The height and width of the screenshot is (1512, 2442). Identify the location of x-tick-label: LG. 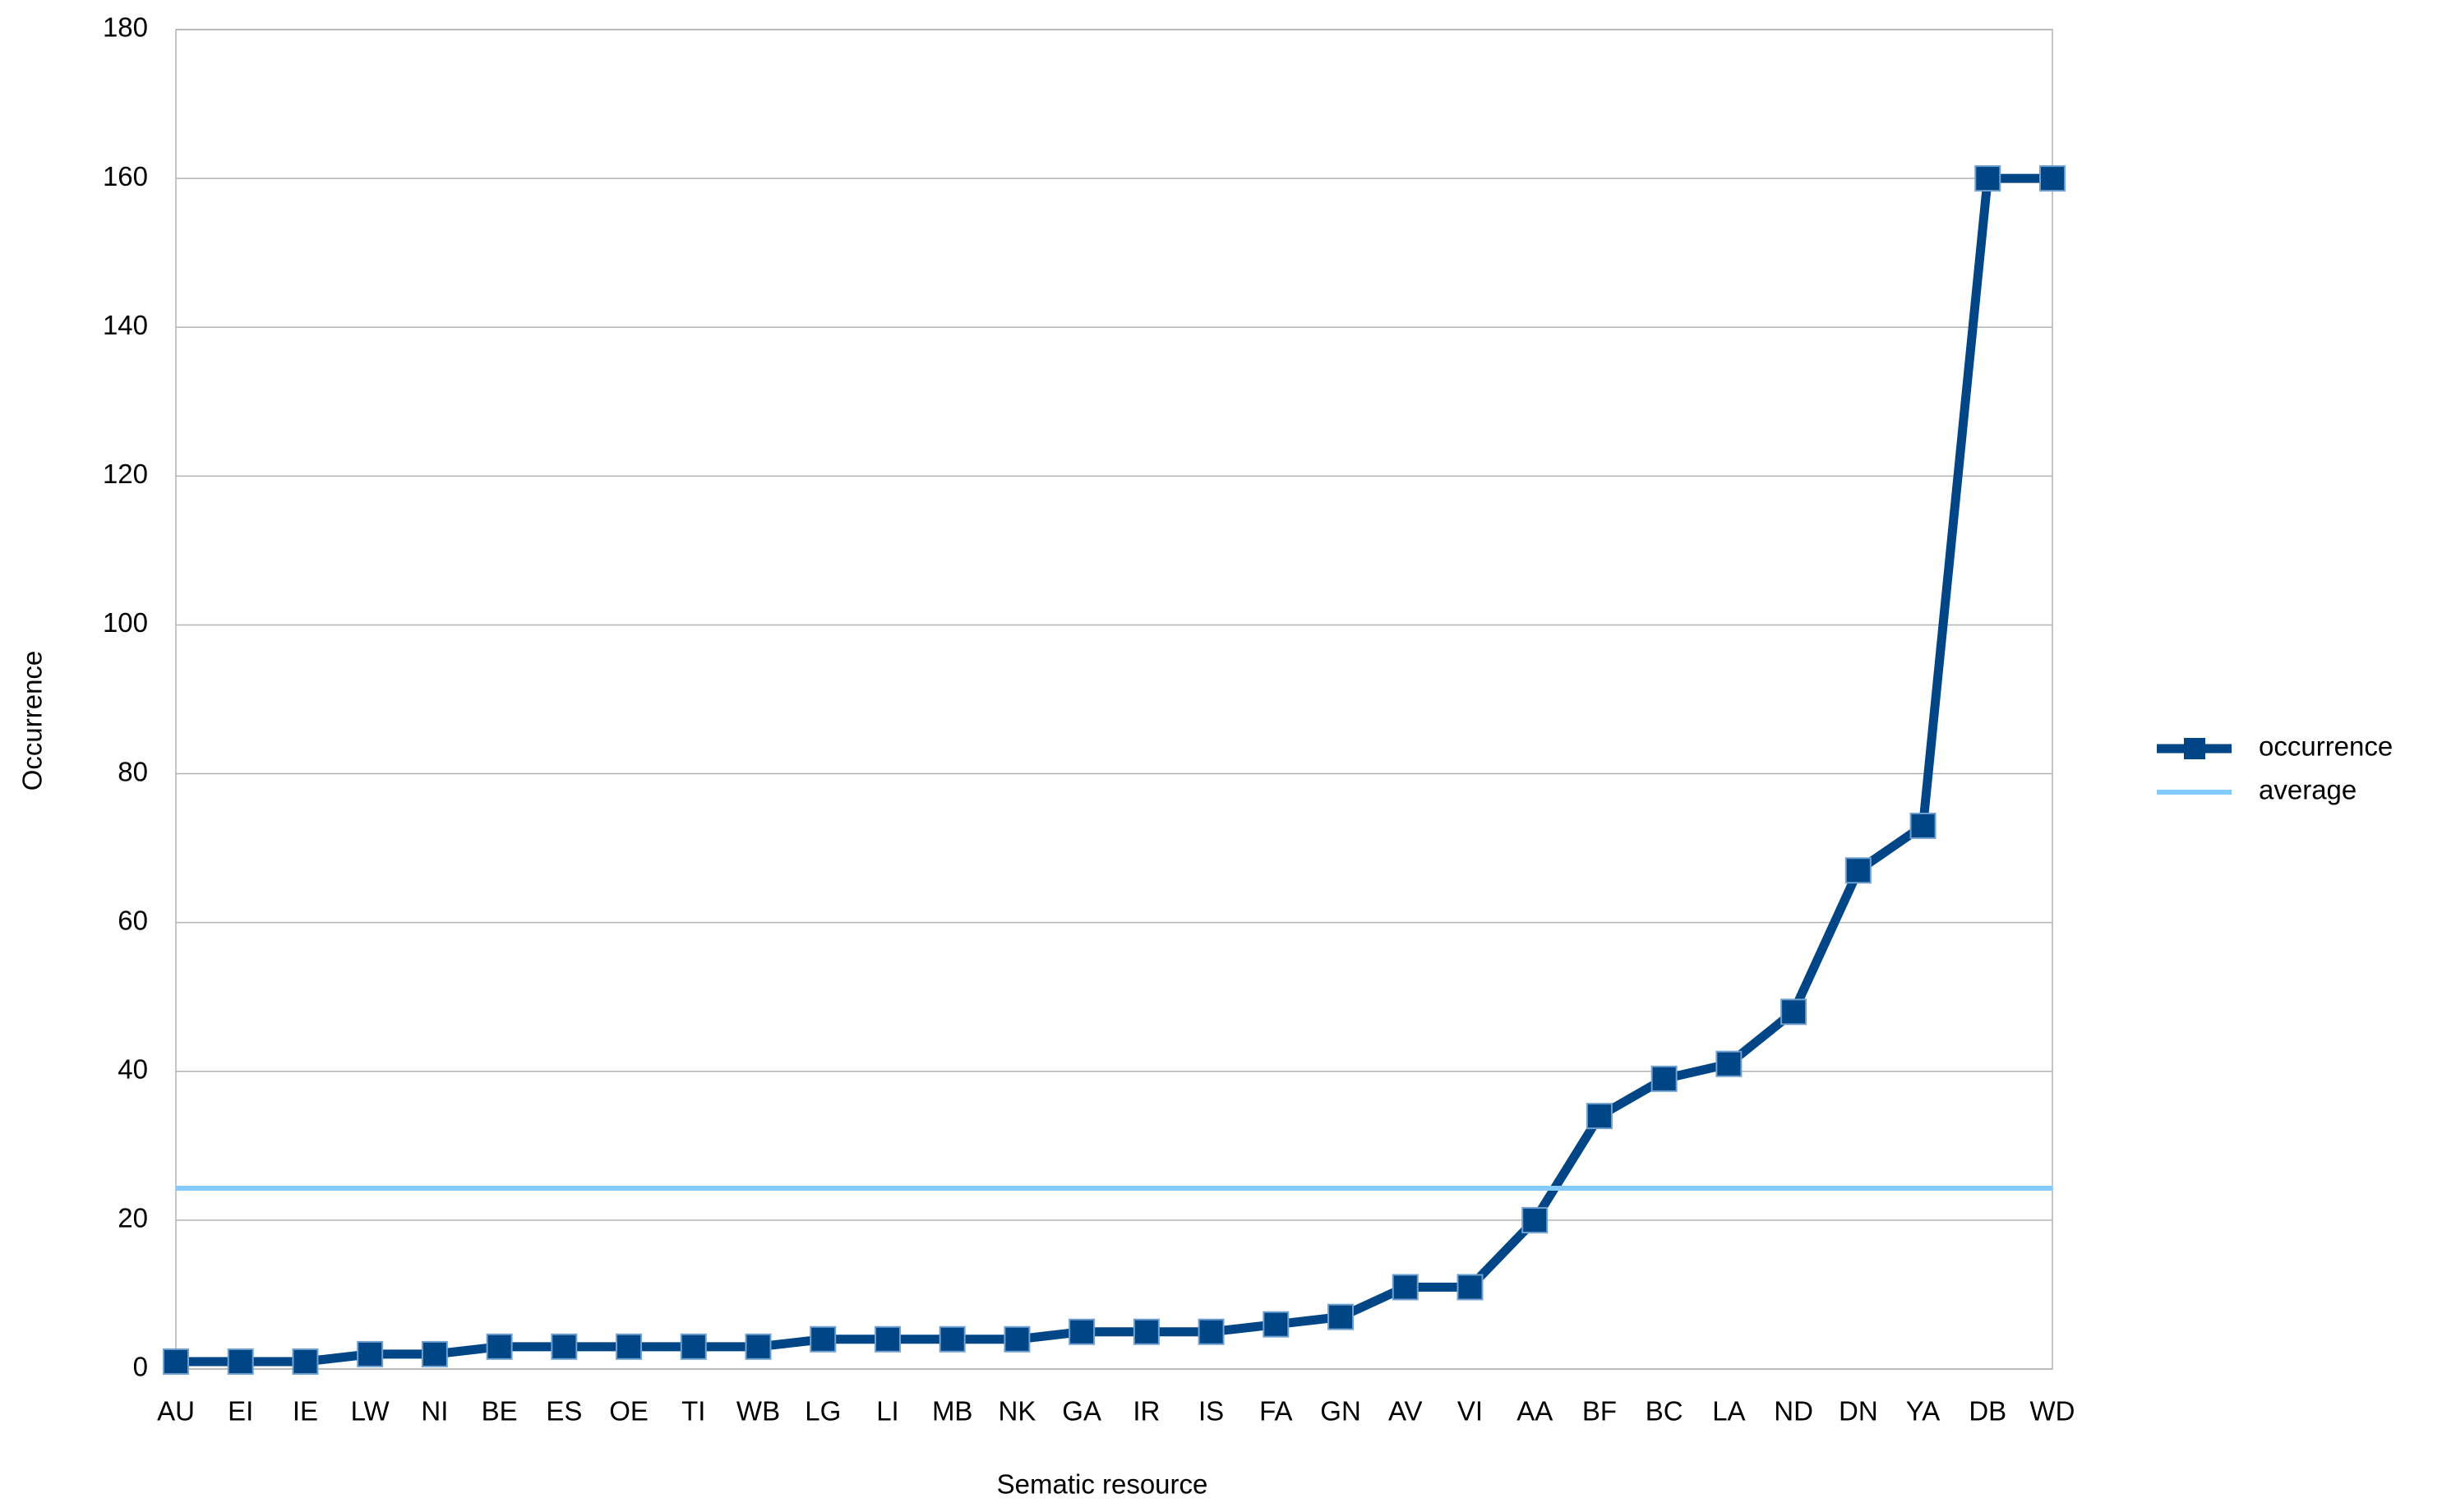
(823, 1411).